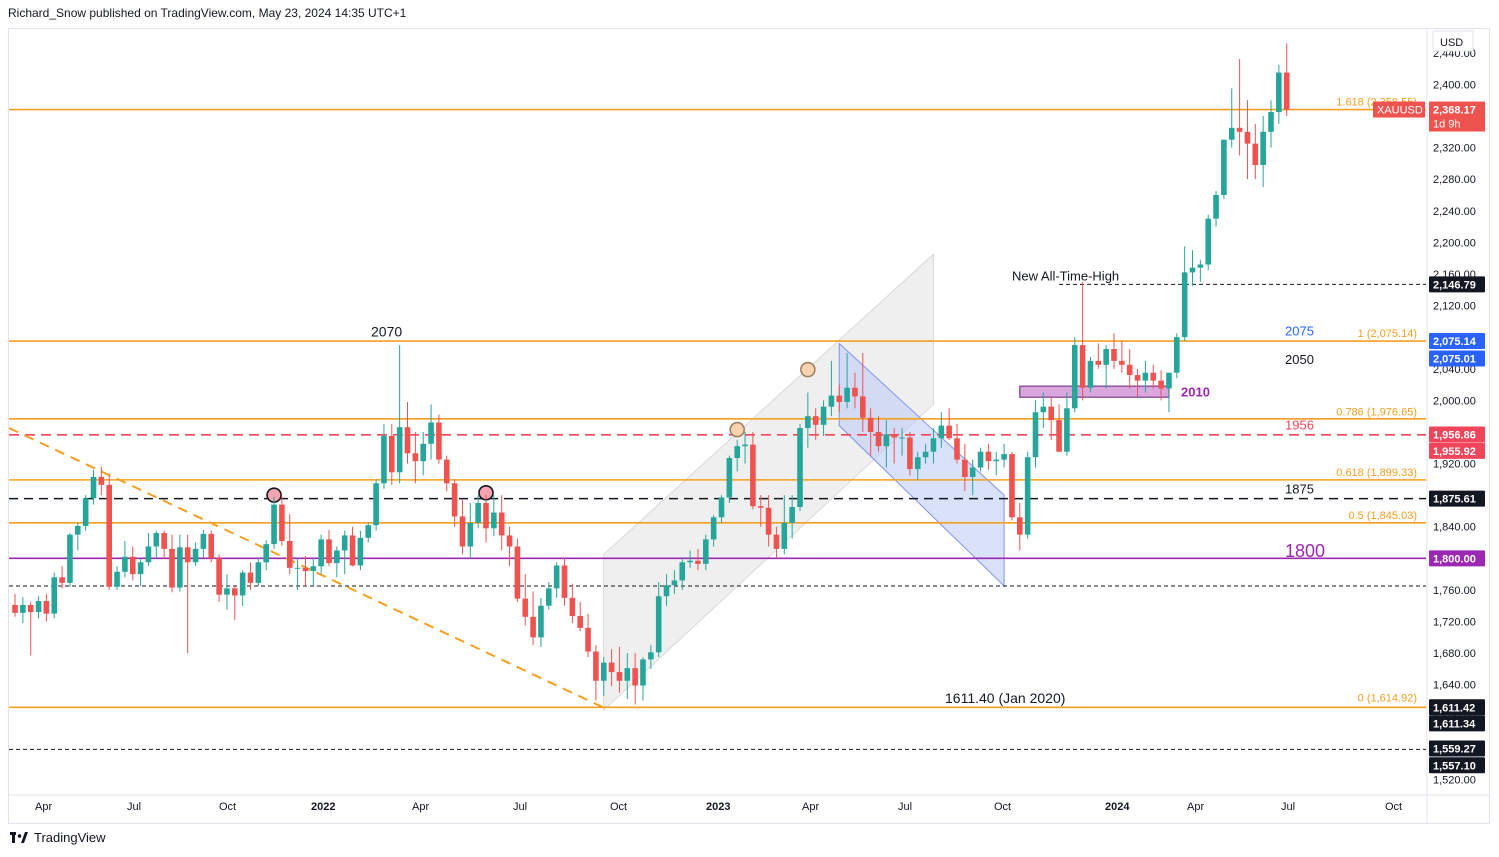  I want to click on label-1800: 1800, so click(1305, 551).